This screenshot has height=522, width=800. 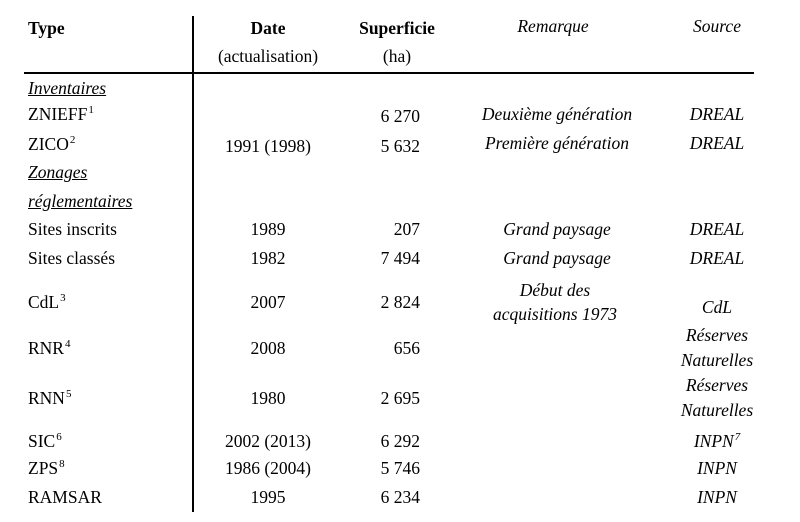 What do you see at coordinates (400, 441) in the screenshot?
I see `row-area: 6 292` at bounding box center [400, 441].